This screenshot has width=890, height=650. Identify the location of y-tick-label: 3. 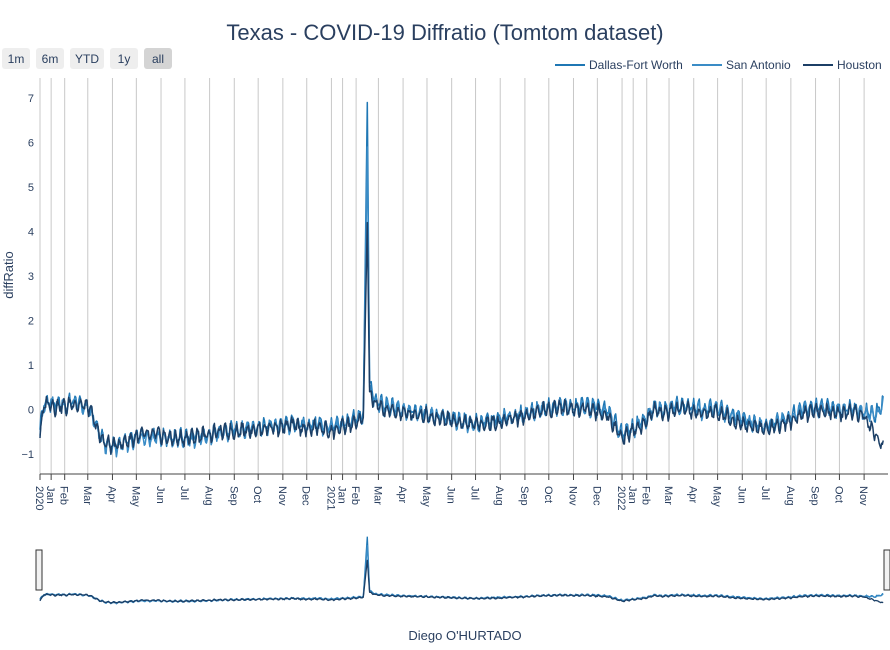
(31, 277).